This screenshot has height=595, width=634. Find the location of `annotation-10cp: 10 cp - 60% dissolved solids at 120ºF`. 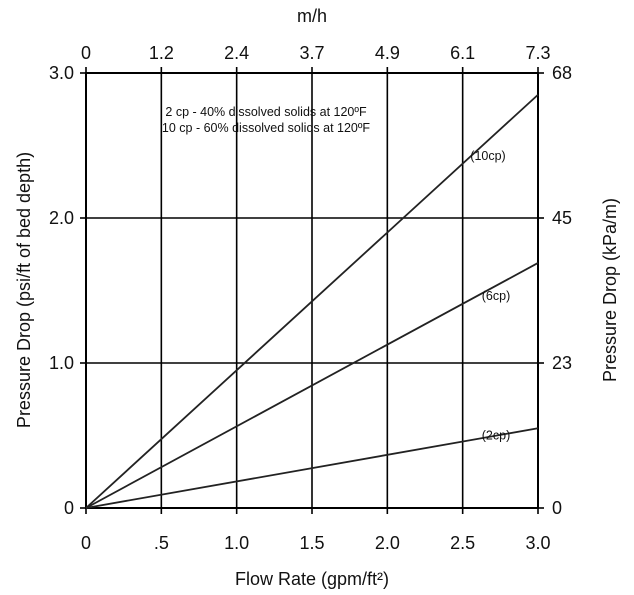

annotation-10cp: 10 cp - 60% dissolved solids at 120ºF is located at coordinates (266, 128).